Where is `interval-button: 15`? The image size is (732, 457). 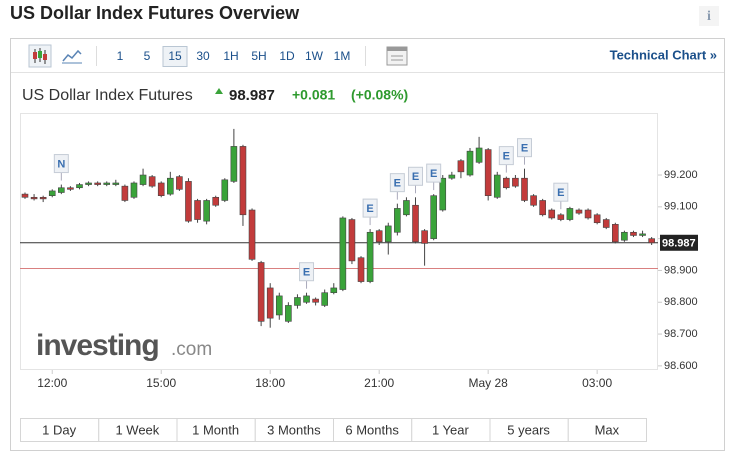 interval-button: 15 is located at coordinates (175, 56).